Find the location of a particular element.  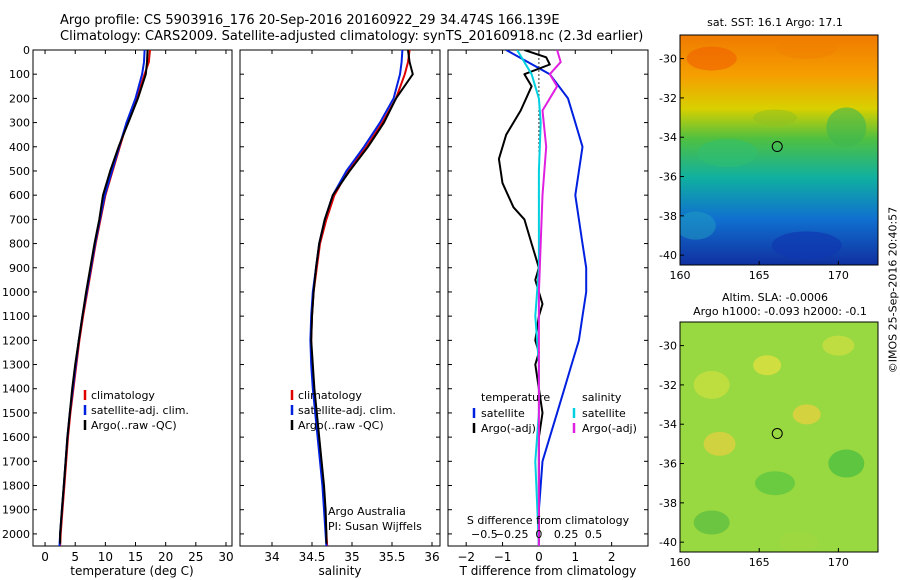

sla-map-title-1: Altim. SLA: -0.0006 is located at coordinates (775, 297).